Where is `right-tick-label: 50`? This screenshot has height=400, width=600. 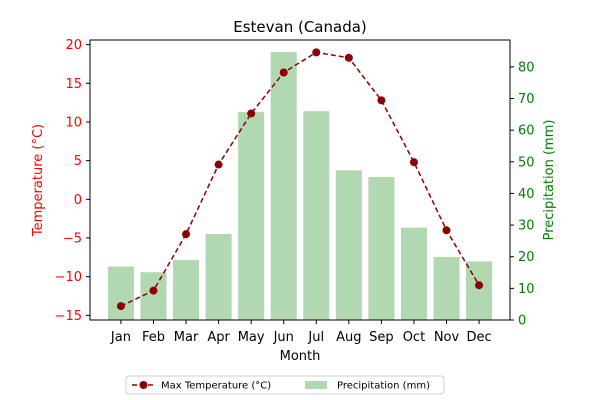 right-tick-label: 50 is located at coordinates (526, 162).